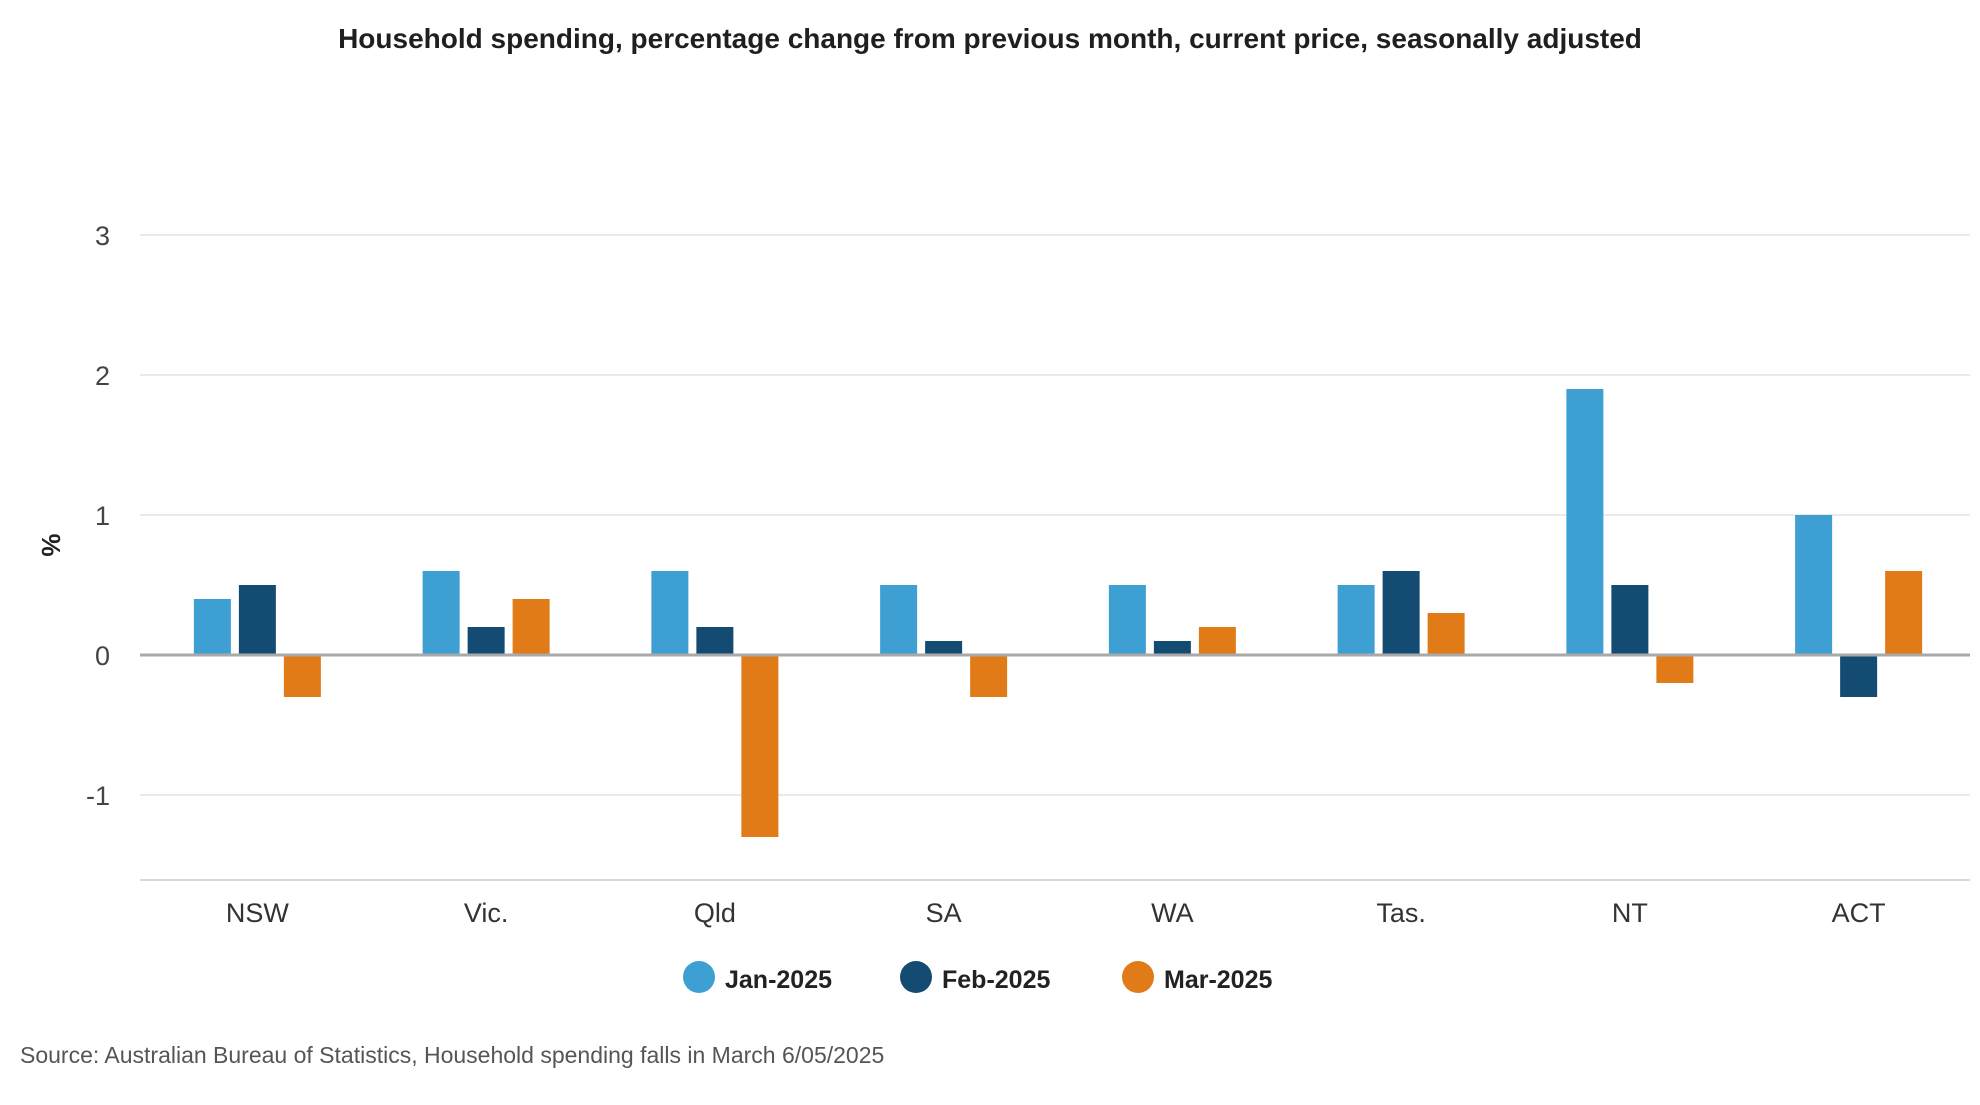 The image size is (1980, 1105). What do you see at coordinates (102, 516) in the screenshot?
I see `y-tick-label: 1` at bounding box center [102, 516].